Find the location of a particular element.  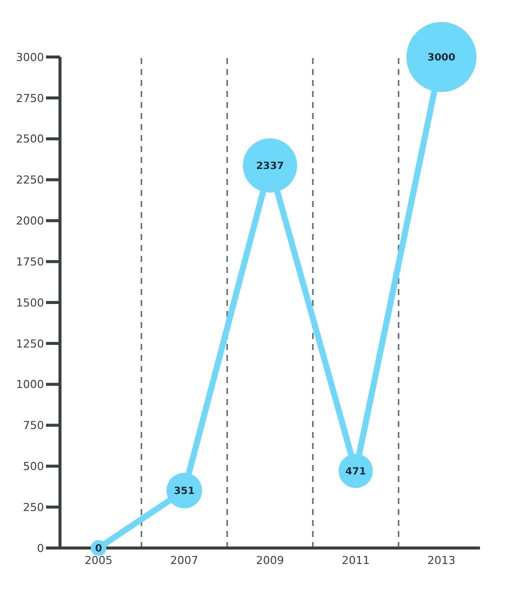

data-label: 3000 is located at coordinates (442, 58).